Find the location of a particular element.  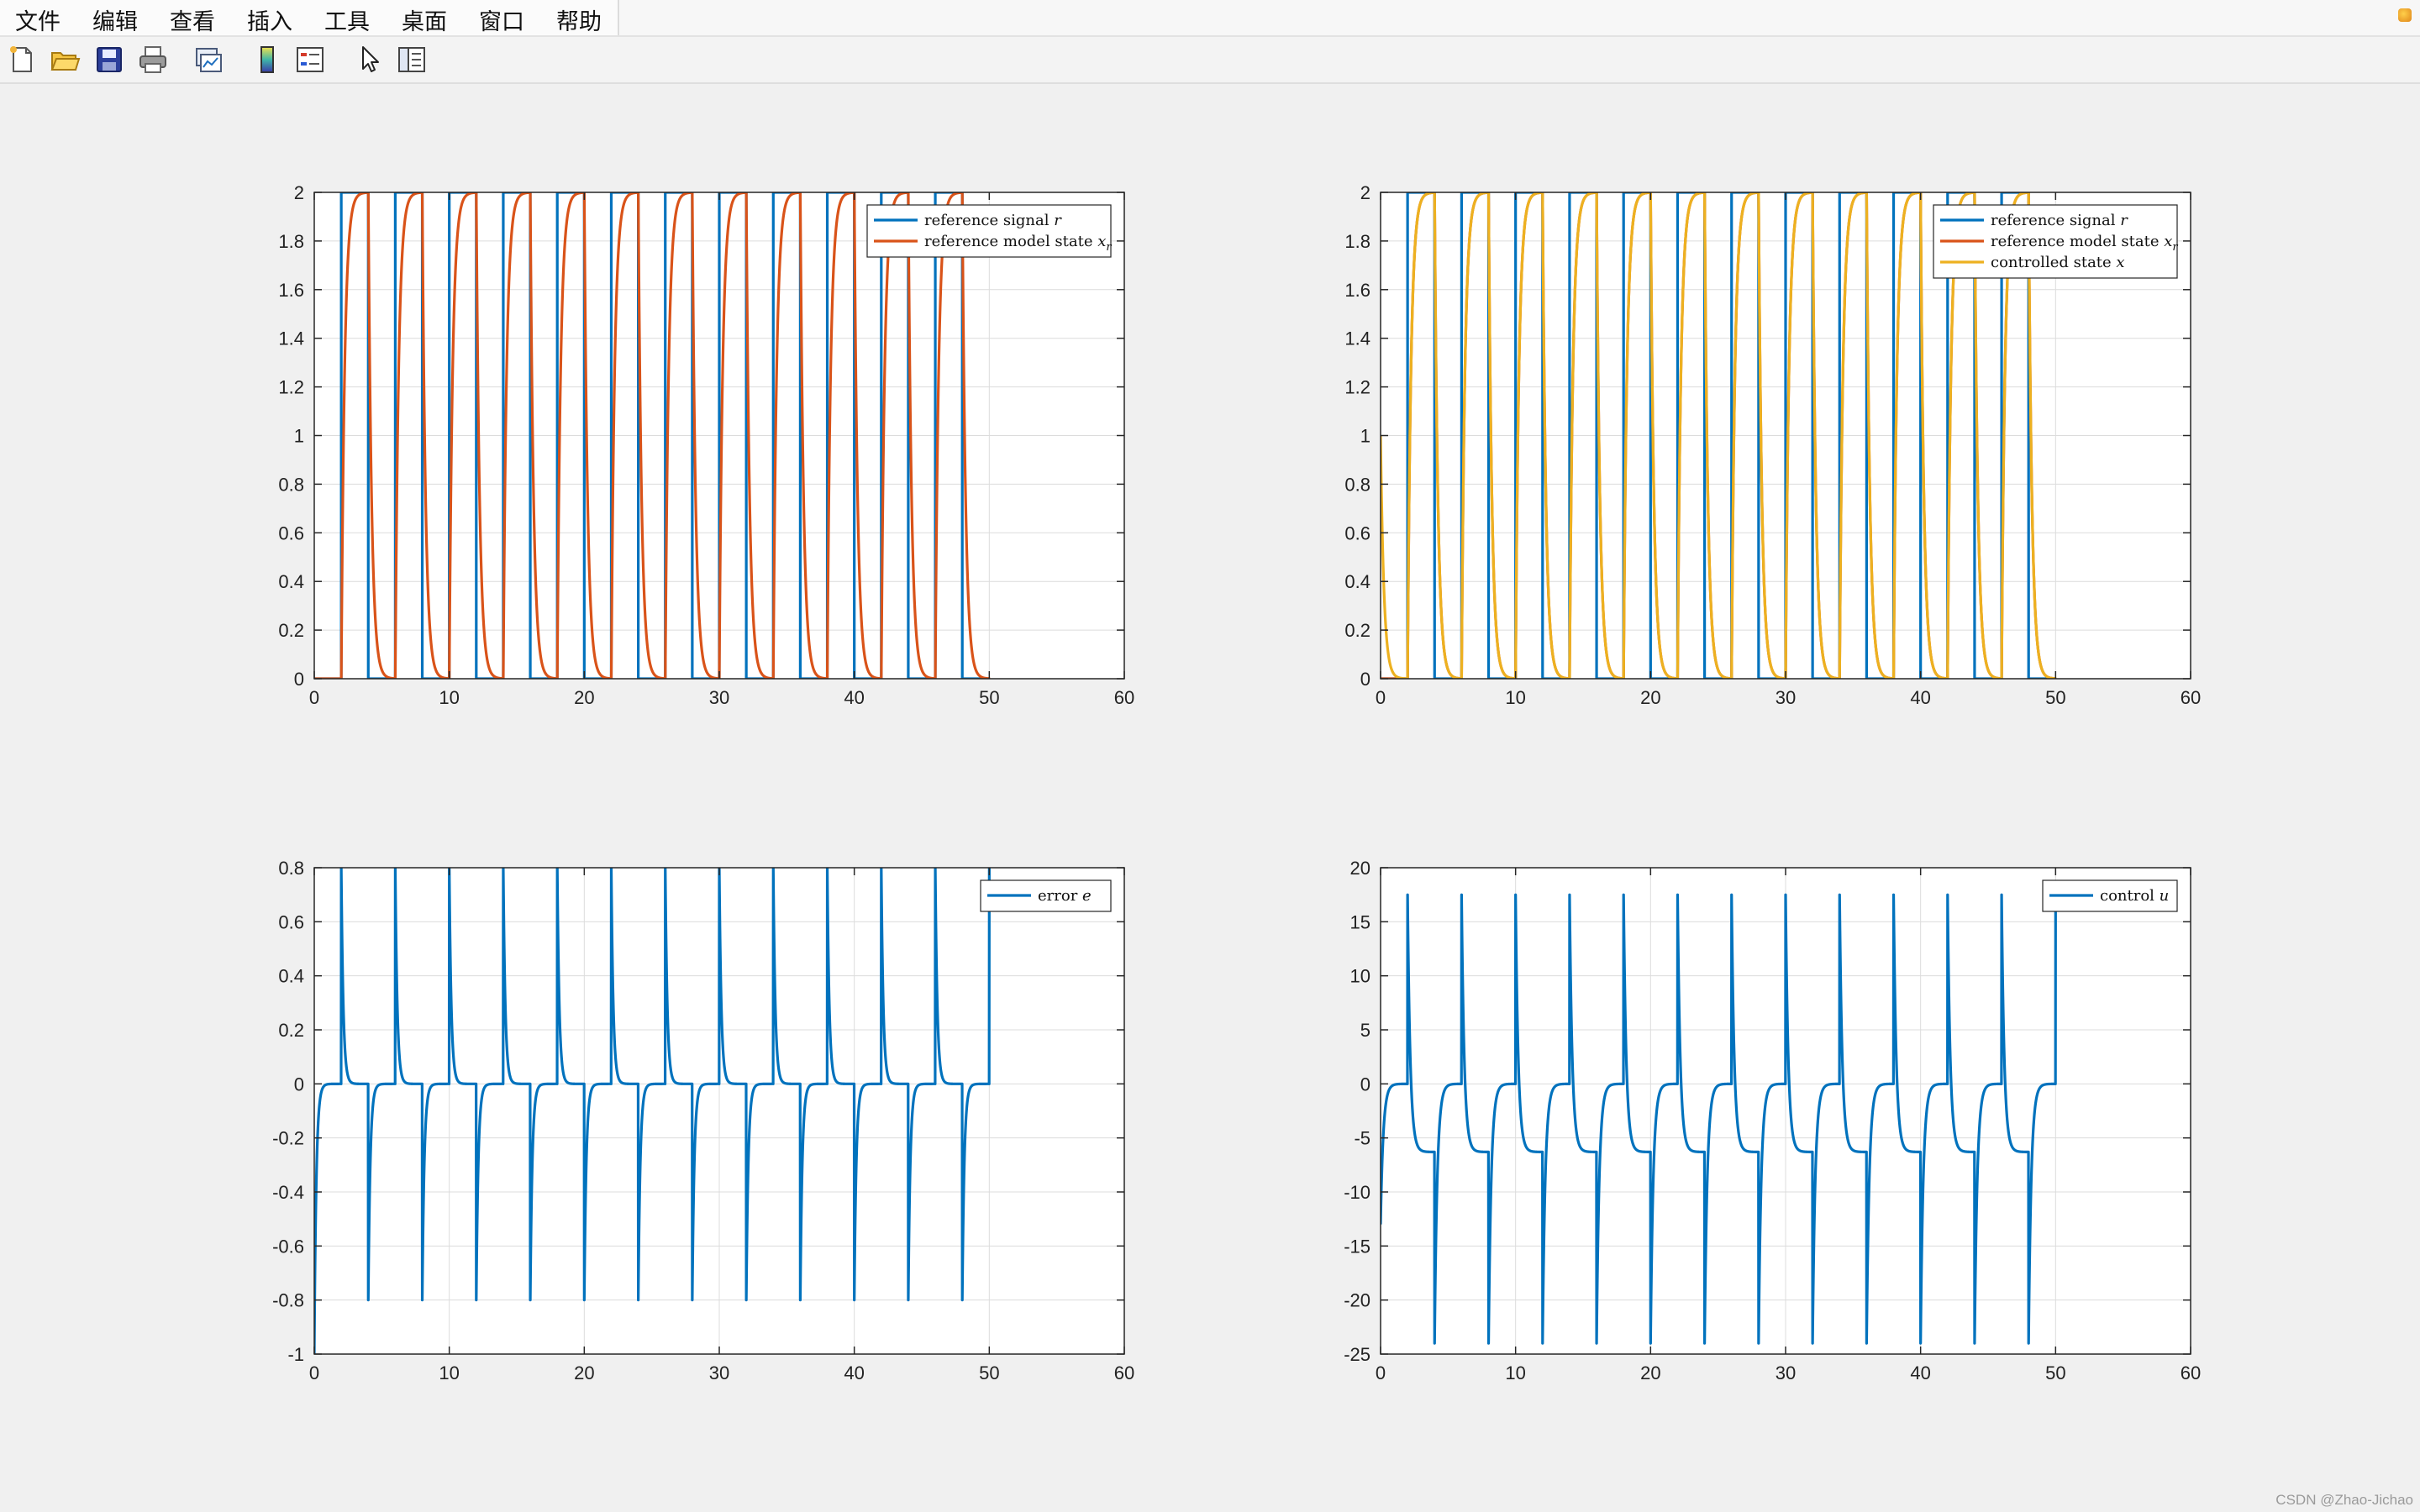

link-plot-icon is located at coordinates (209, 60).